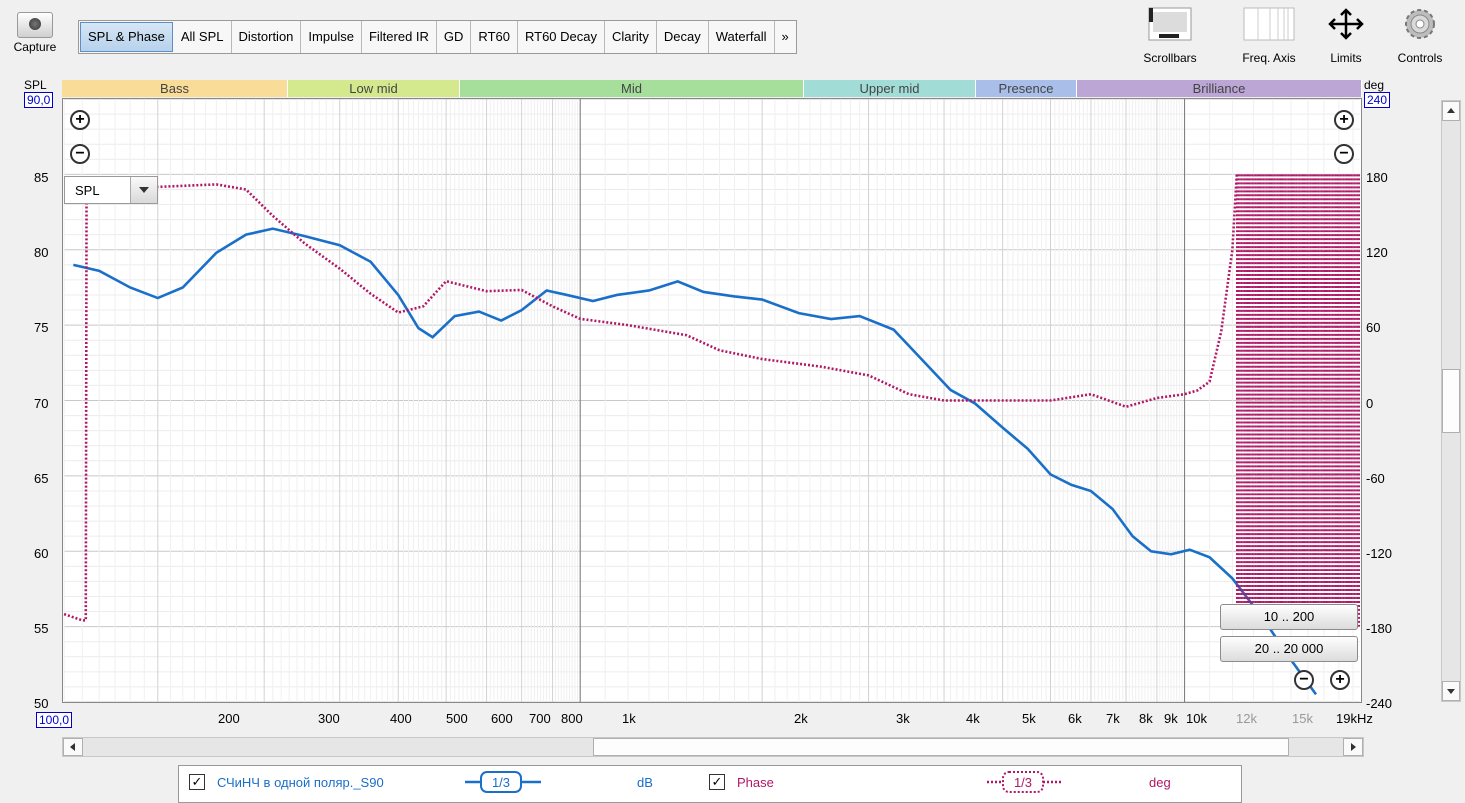  Describe the element at coordinates (1451, 691) in the screenshot. I see `scroll-down-button` at that location.